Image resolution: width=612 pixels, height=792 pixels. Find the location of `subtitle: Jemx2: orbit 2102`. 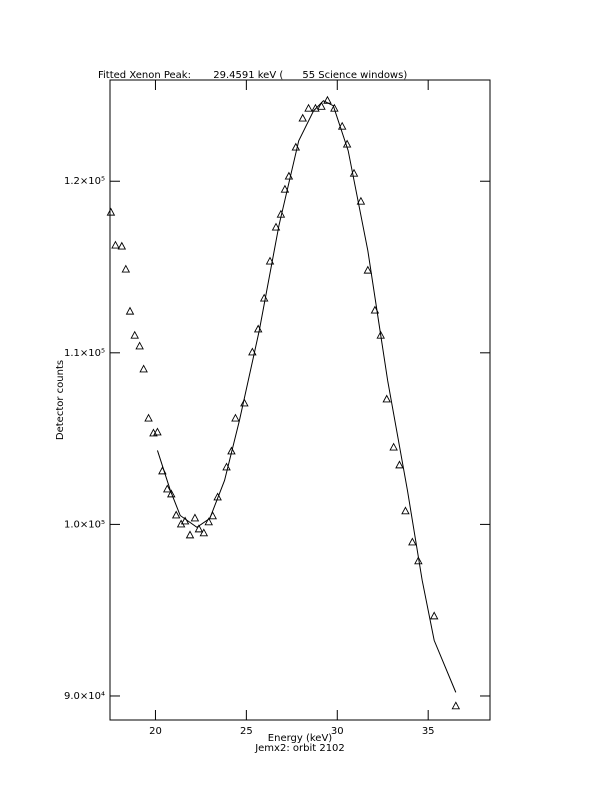

subtitle: Jemx2: orbit 2102 is located at coordinates (299, 748).